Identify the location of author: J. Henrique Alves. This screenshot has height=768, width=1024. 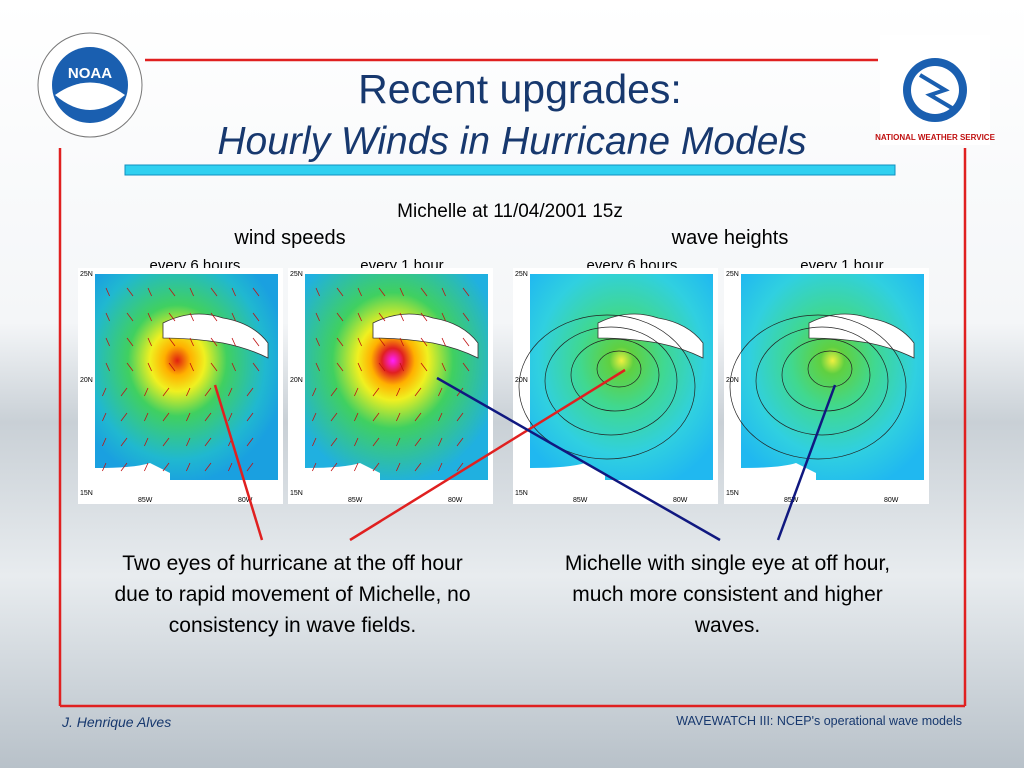
(116, 722).